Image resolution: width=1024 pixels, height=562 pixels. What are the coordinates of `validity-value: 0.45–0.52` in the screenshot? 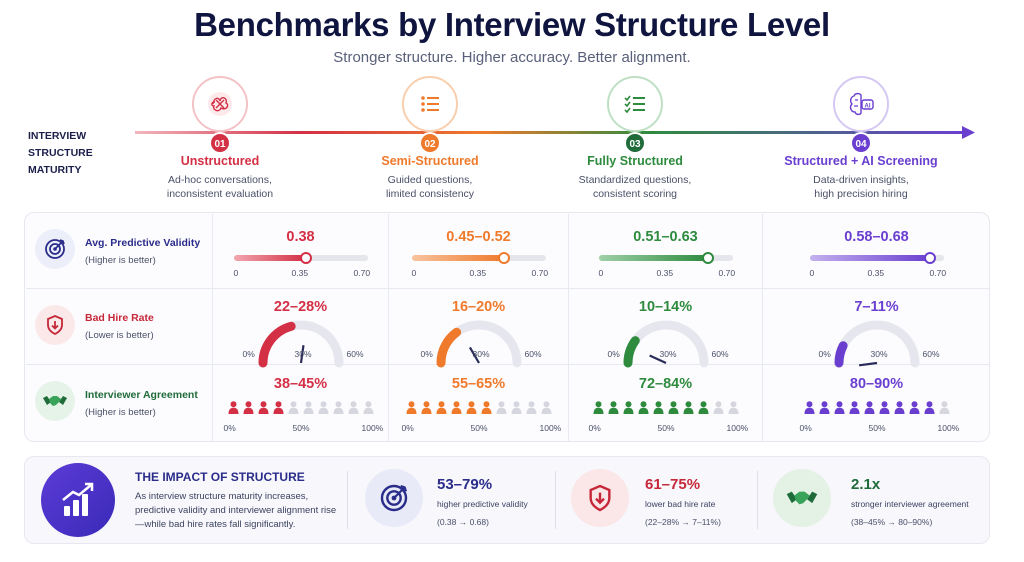 It's located at (478, 237).